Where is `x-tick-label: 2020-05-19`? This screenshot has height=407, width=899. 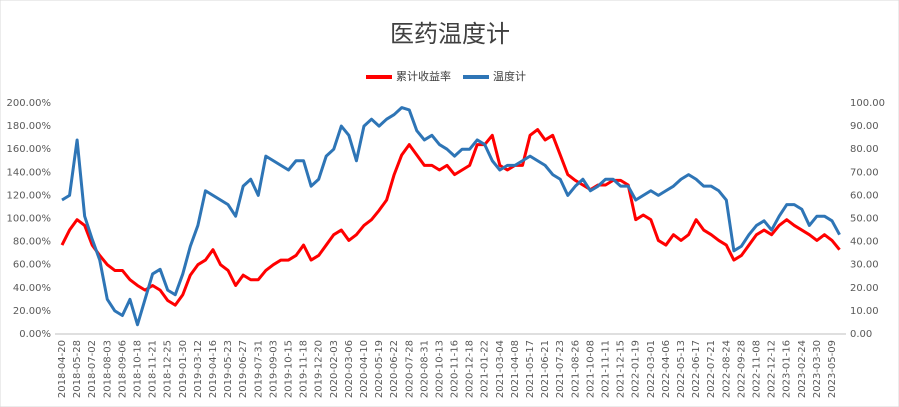
x-tick-label: 2020-05-19 is located at coordinates (379, 369).